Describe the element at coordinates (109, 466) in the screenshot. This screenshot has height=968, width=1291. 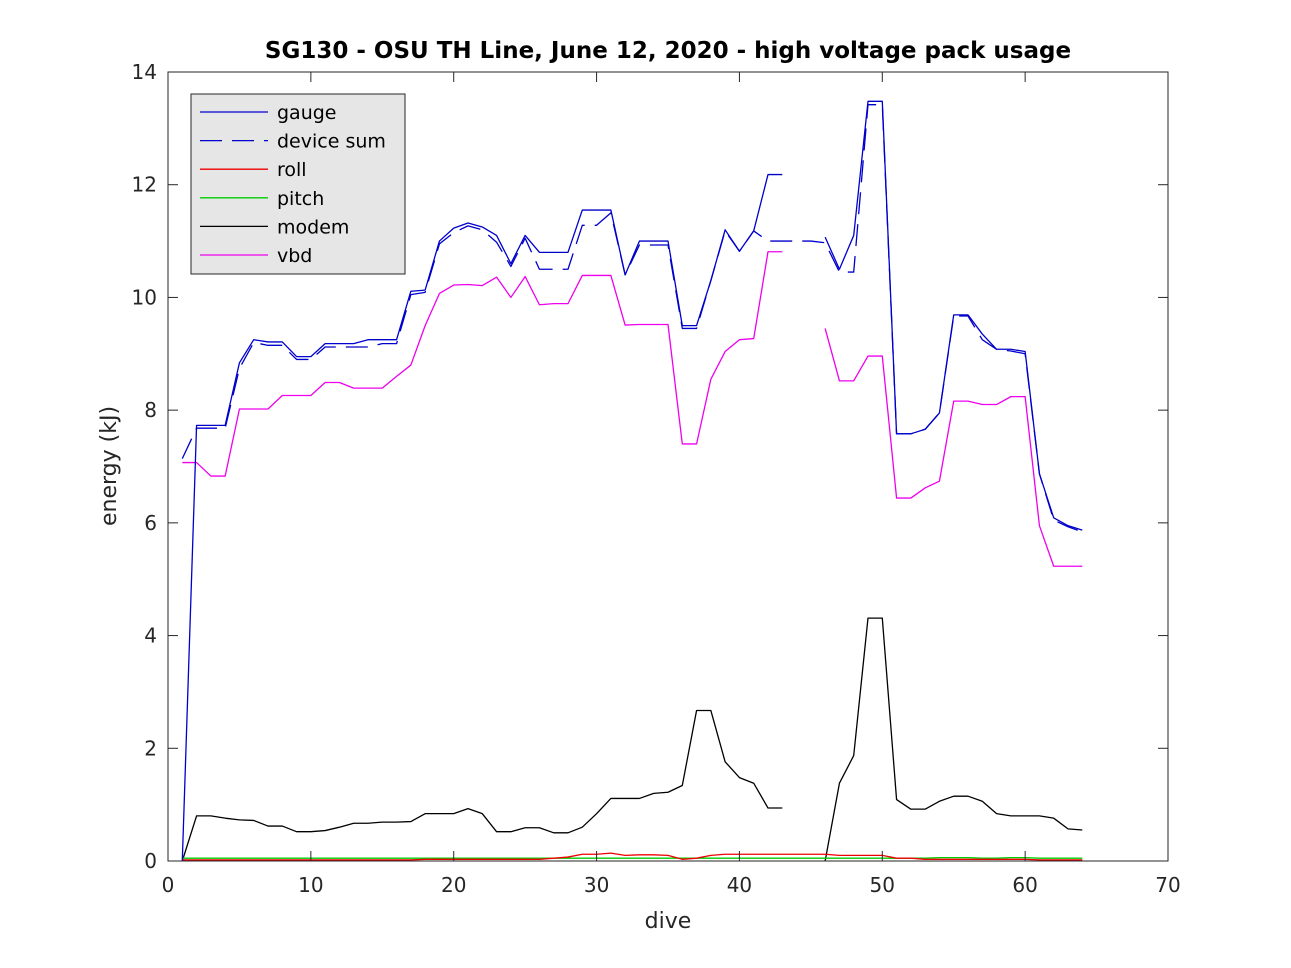
I see `y-axis-label: energy (kJ)` at that location.